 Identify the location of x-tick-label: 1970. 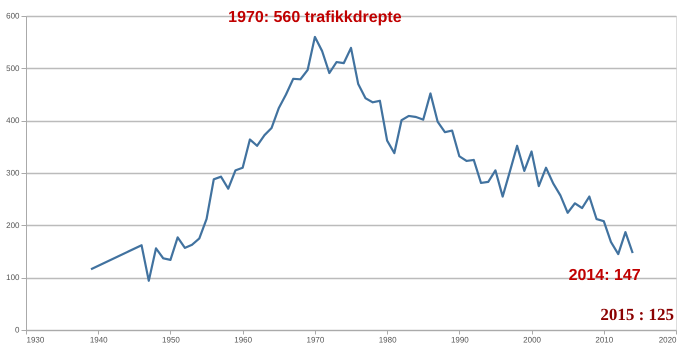
(315, 340).